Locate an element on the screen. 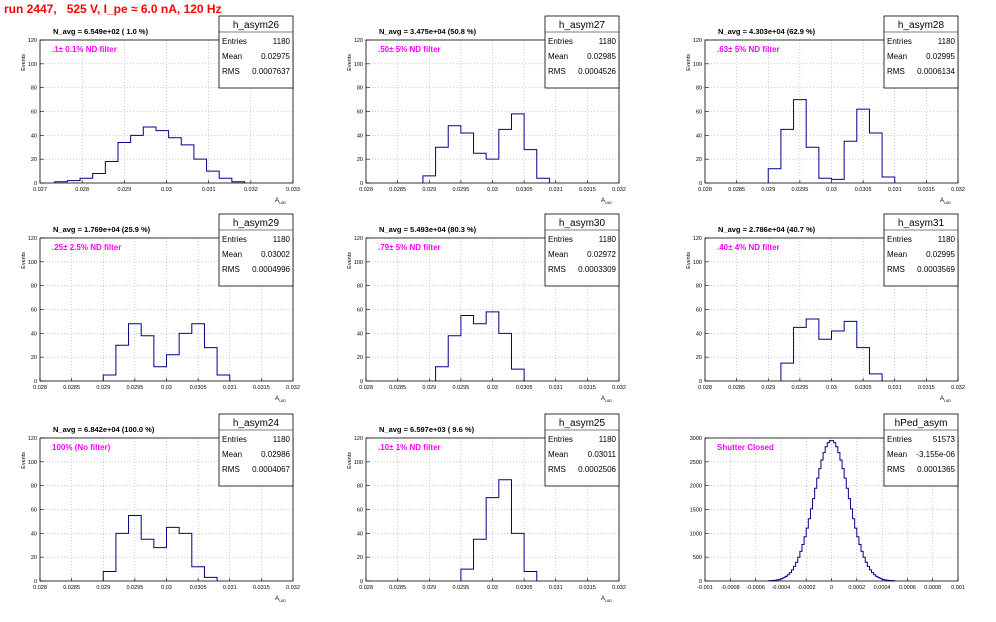 Image resolution: width=996 pixels, height=622 pixels. histogram-name: h_asym27 is located at coordinates (582, 25).